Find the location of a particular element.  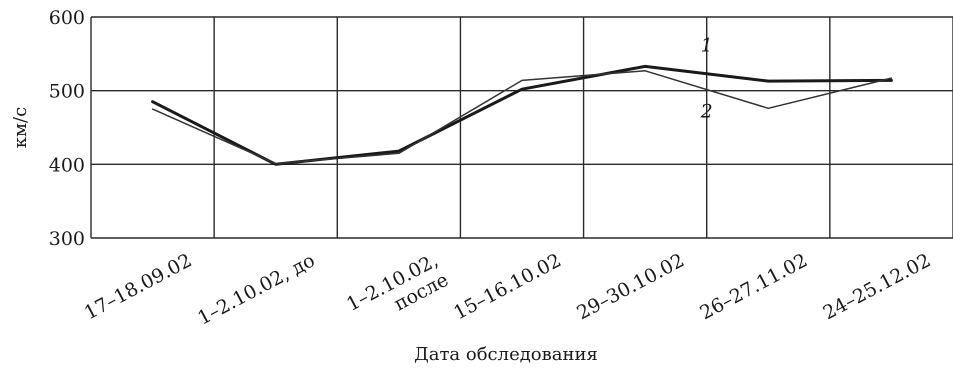

x-tick-label-line: 26–27.11.02 is located at coordinates (753, 286).